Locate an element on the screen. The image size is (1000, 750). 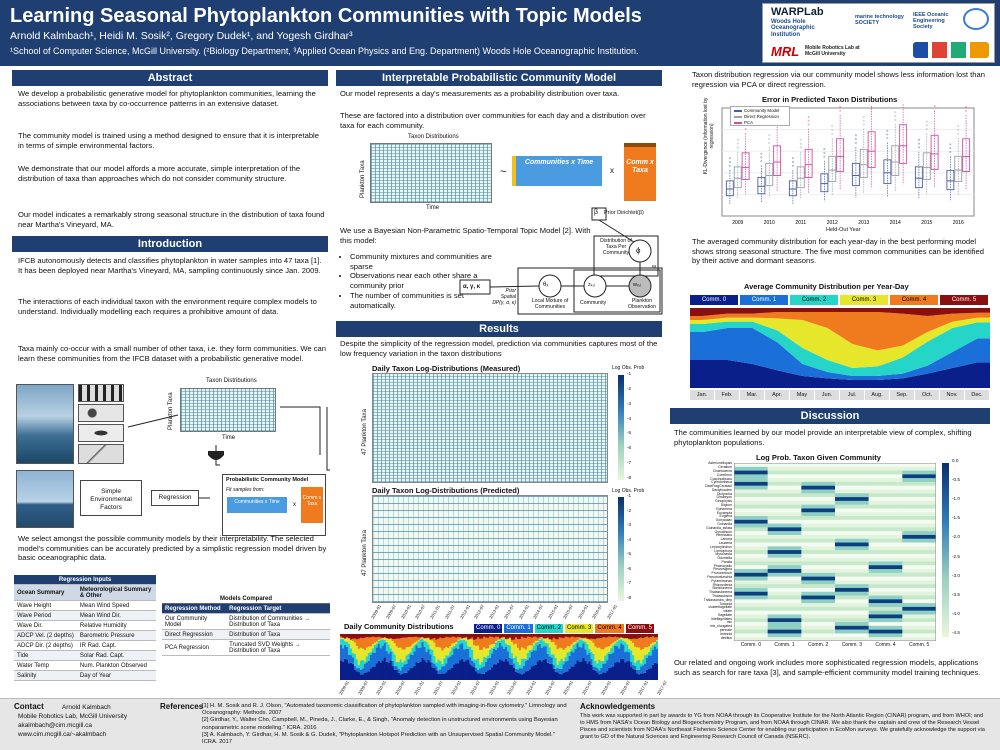
taxon-label: Pseudonitzschia is located at coordinates (719, 577).